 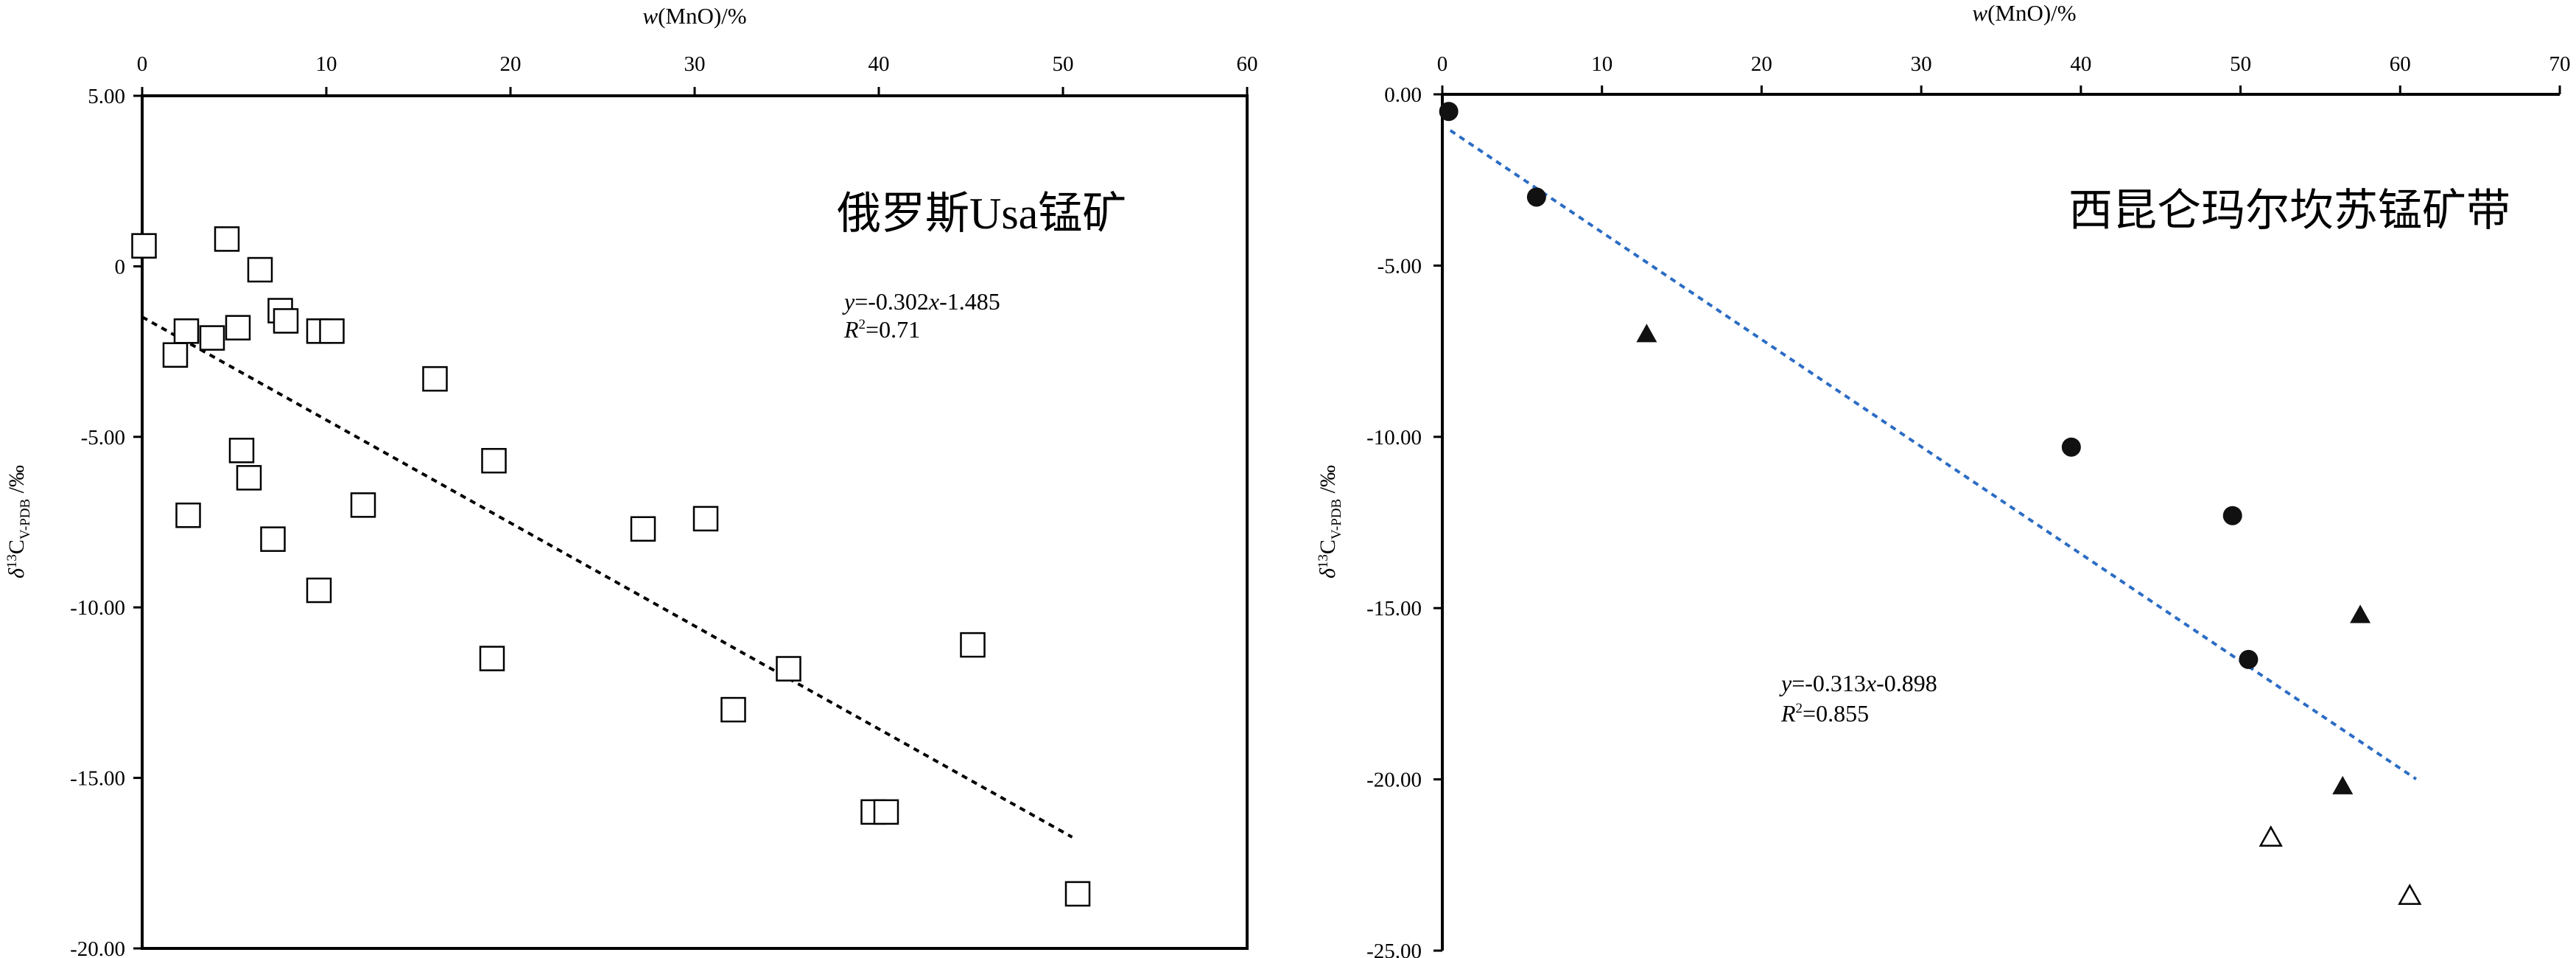 I want to click on right-x-axis-title: w(MnO)/%, so click(x=2024, y=13).